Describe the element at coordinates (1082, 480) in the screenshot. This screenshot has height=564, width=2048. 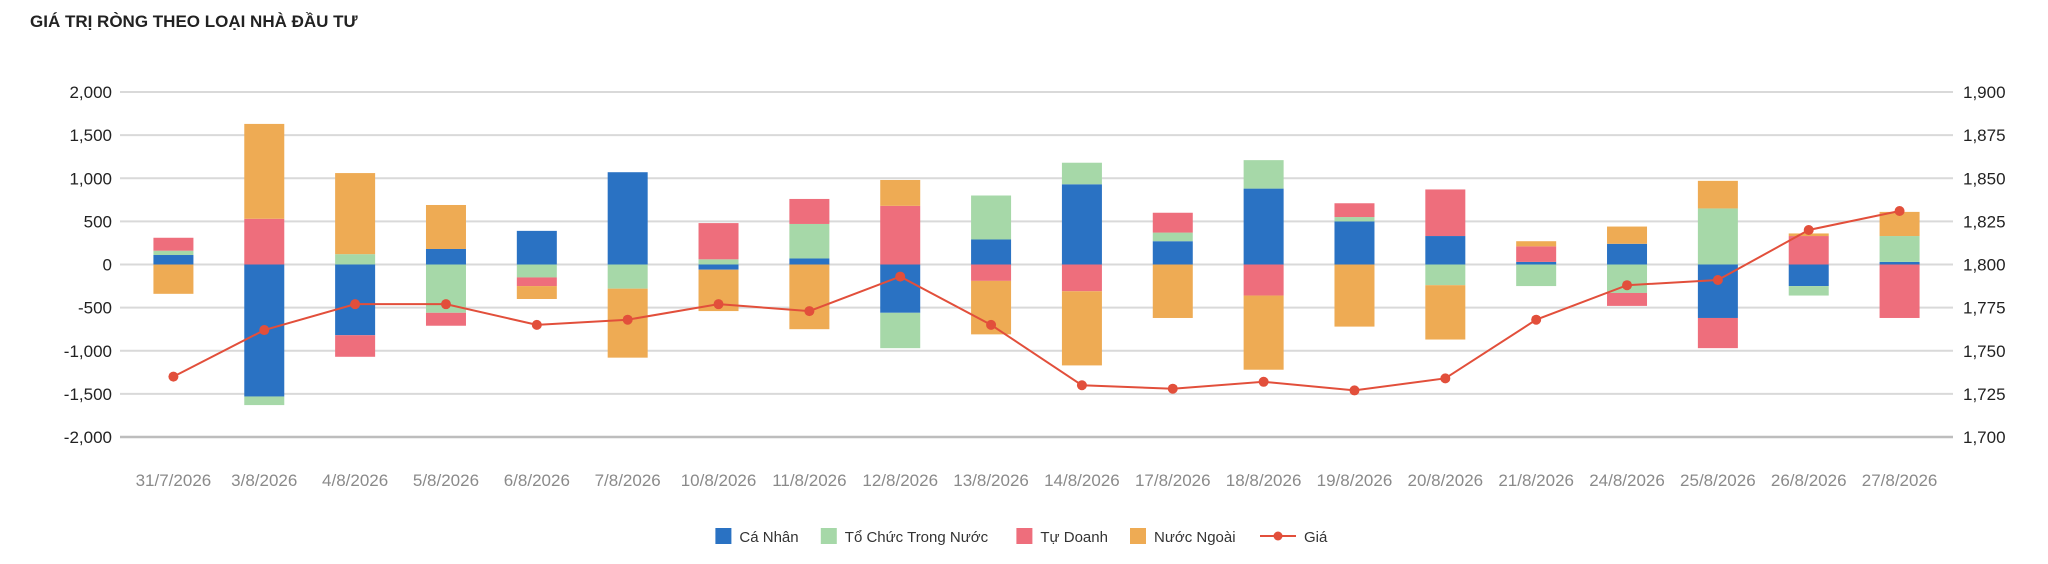
I see `x-axis-tick-label: 14/8/2026` at that location.